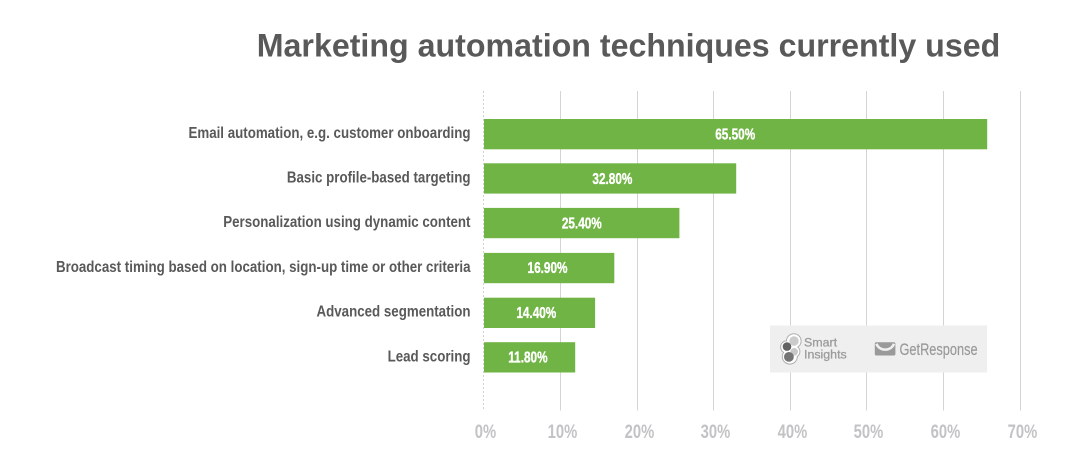 This screenshot has width=1078, height=469. What do you see at coordinates (394, 312) in the screenshot?
I see `svg-text: Advanced segmentation` at bounding box center [394, 312].